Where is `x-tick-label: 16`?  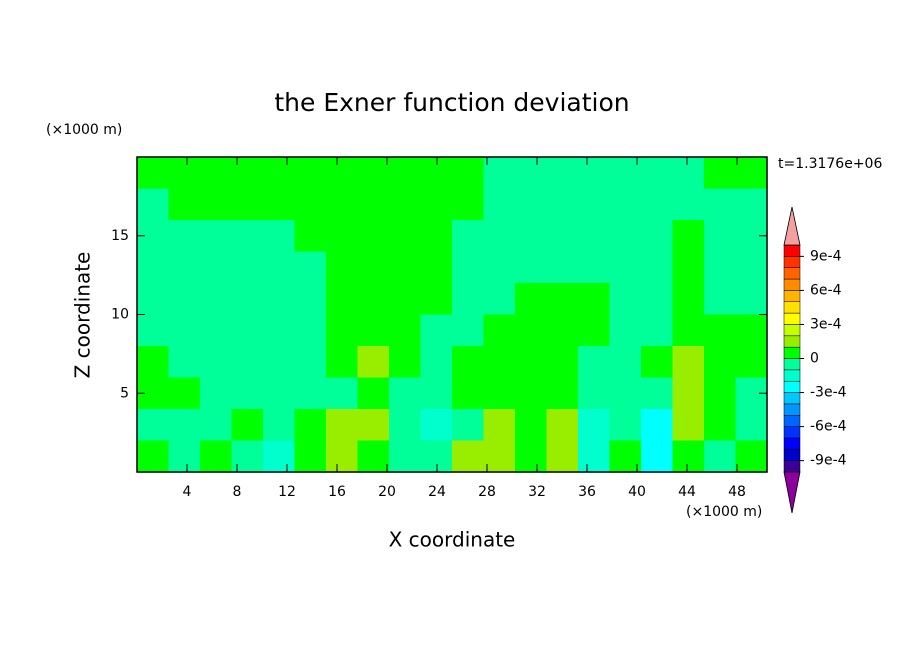
x-tick-label: 16 is located at coordinates (337, 492).